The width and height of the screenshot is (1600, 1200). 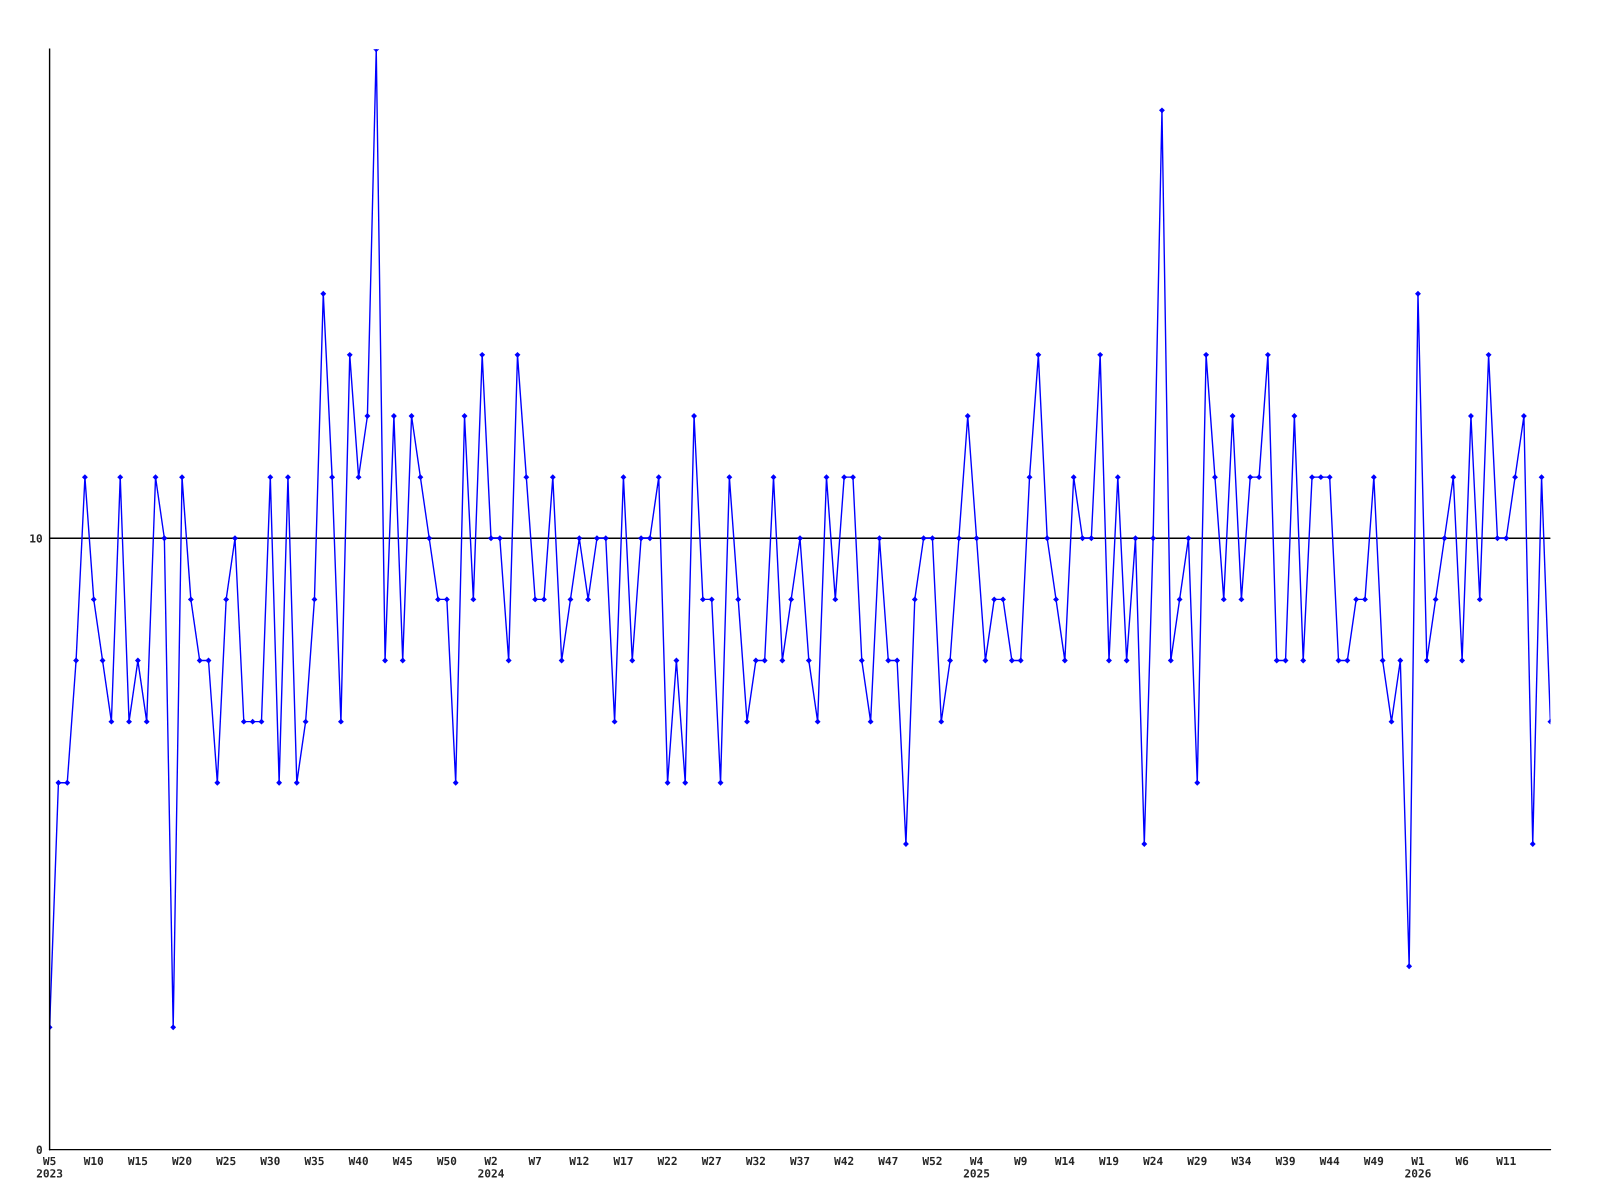 What do you see at coordinates (1462, 1161) in the screenshot?
I see `x-tick-label: W6` at bounding box center [1462, 1161].